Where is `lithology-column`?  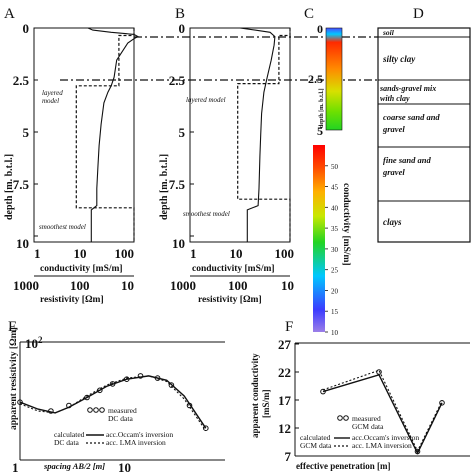
lithology-column is located at coordinates (424, 135).